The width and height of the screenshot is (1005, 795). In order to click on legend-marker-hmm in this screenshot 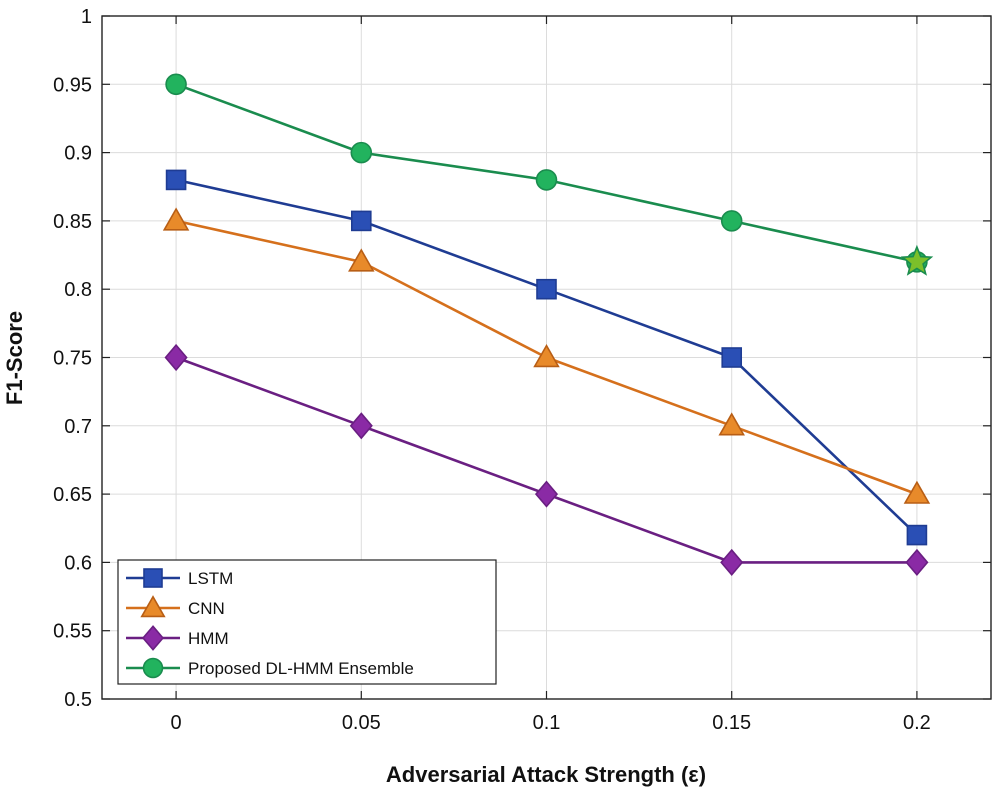, I will do `click(153, 638)`.